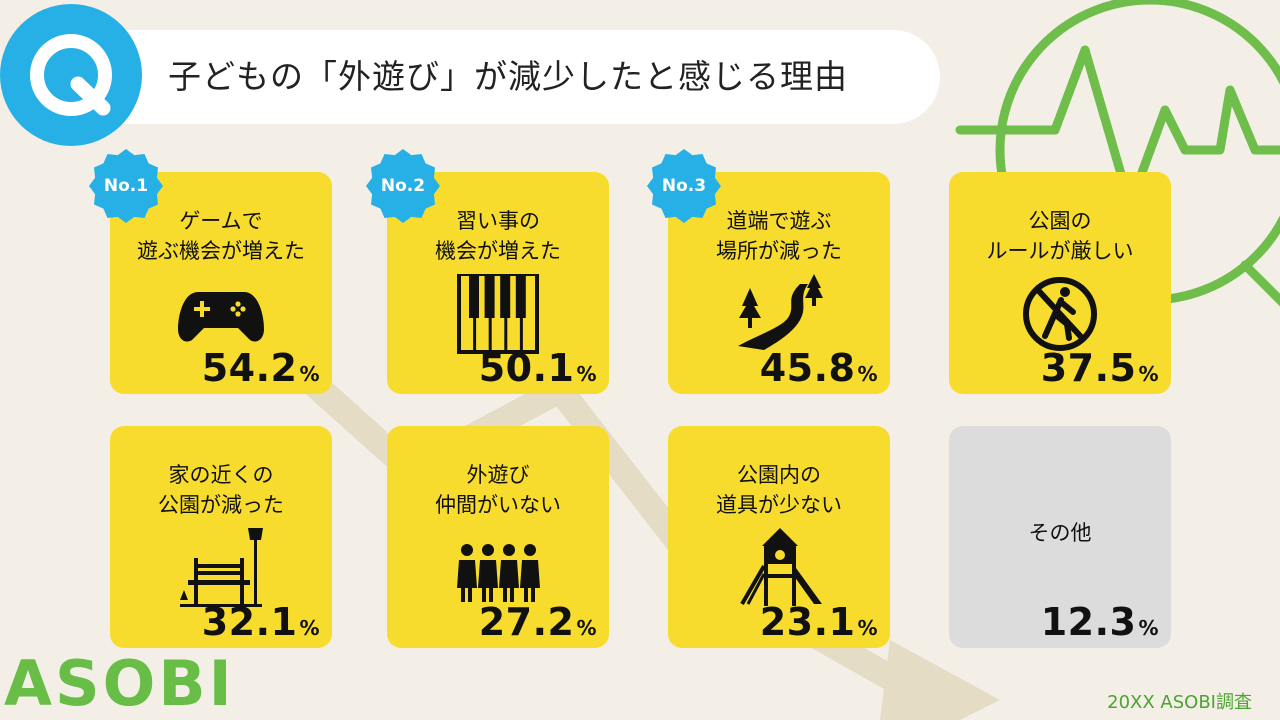 The image size is (1280, 720). I want to click on reason-label-line: 機会が増えた, so click(498, 251).